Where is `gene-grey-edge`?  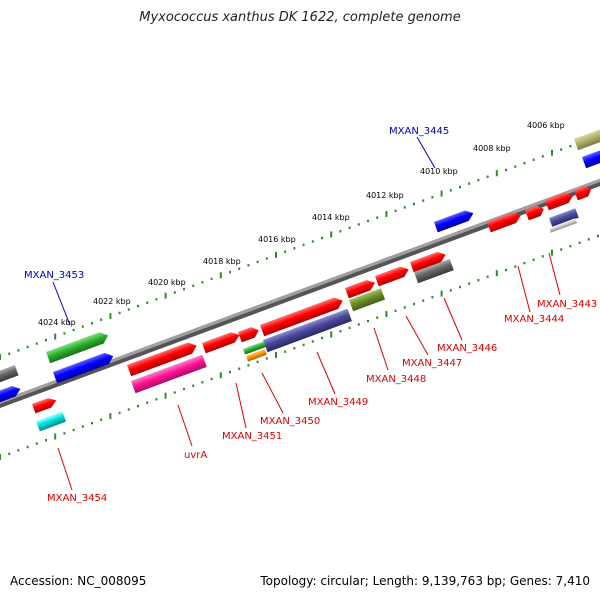 gene-grey-edge is located at coordinates (9, 374).